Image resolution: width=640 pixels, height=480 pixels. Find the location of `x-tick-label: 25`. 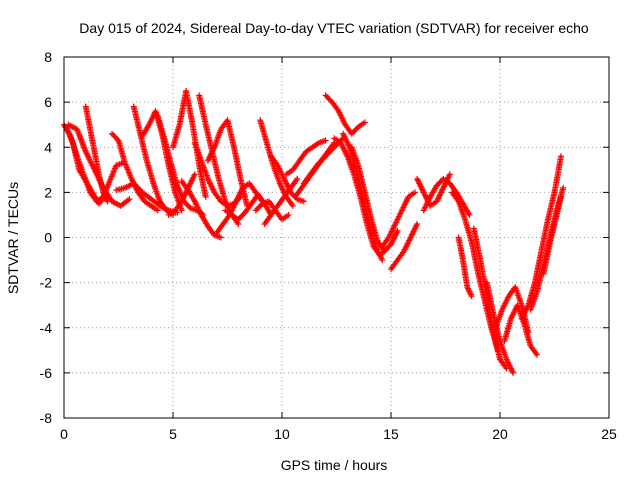

x-tick-label: 25 is located at coordinates (609, 434).